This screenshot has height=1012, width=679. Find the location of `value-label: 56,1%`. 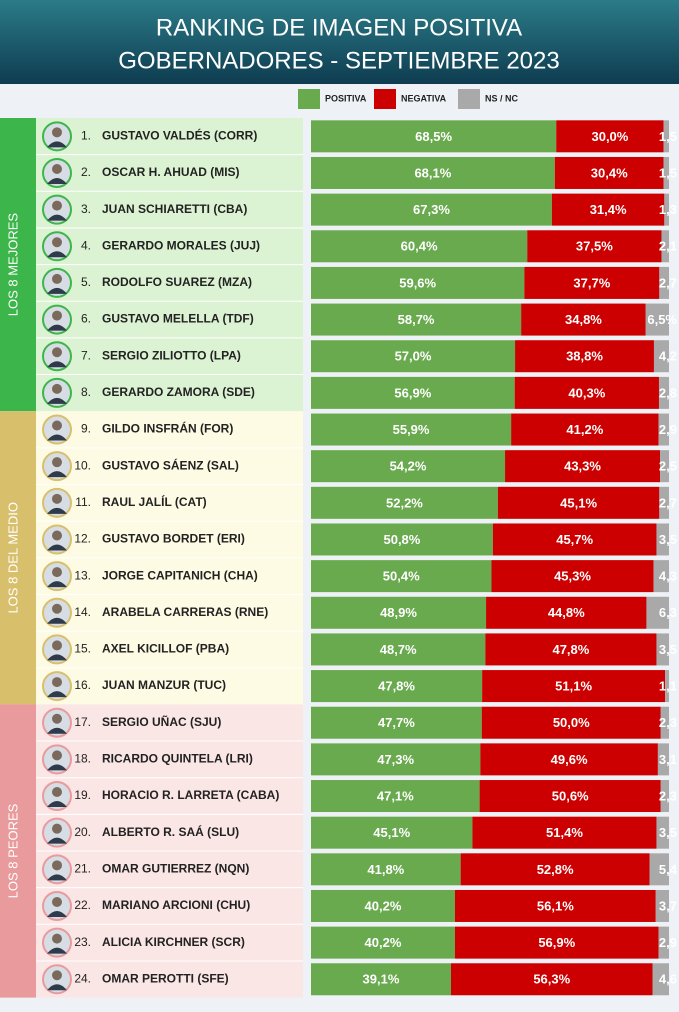

value-label: 56,1% is located at coordinates (555, 905).